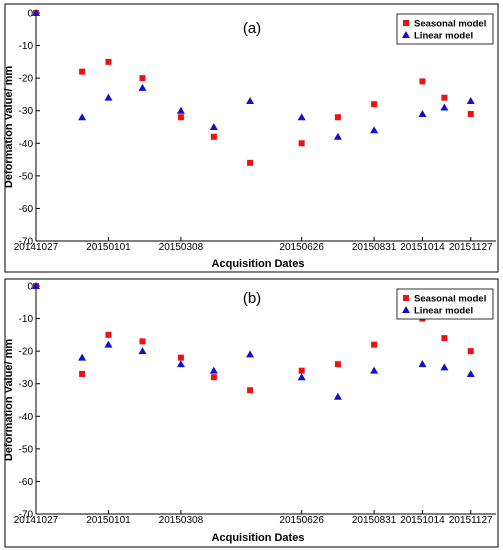  What do you see at coordinates (450, 299) in the screenshot?
I see `legend-entry-label: Seasonal model` at bounding box center [450, 299].